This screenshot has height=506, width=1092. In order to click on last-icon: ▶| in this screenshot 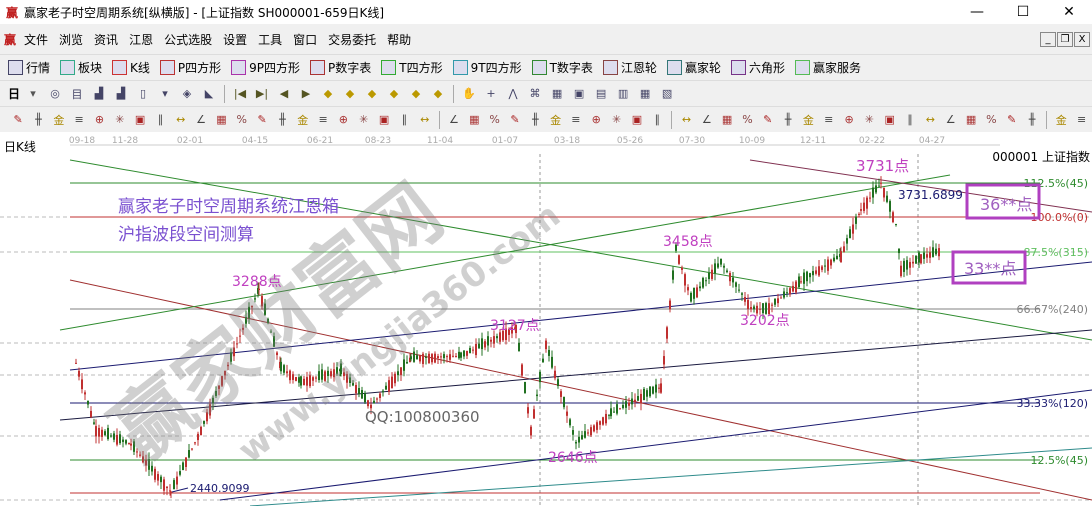, I will do `click(262, 93)`.